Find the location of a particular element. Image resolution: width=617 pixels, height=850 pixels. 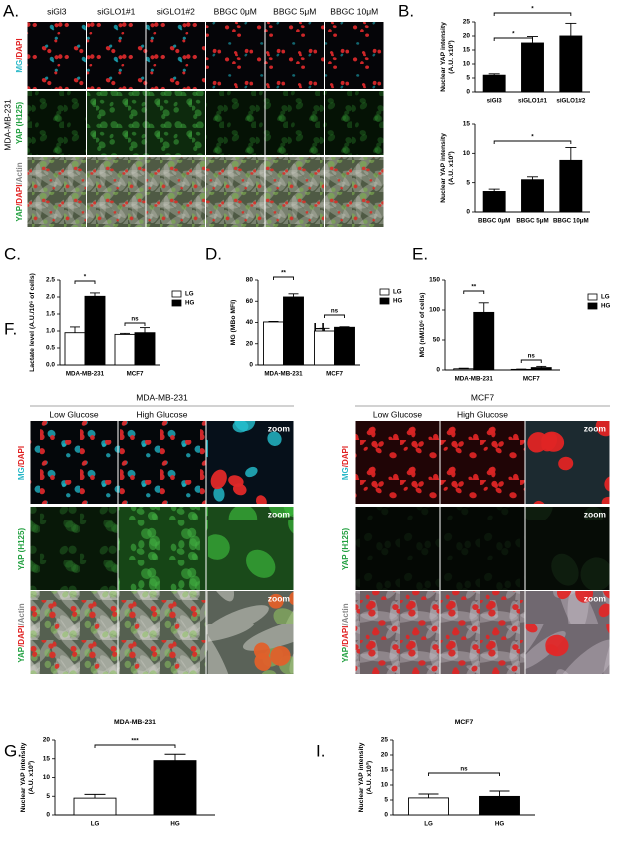

column-label: siGl3 is located at coordinates (57, 11).